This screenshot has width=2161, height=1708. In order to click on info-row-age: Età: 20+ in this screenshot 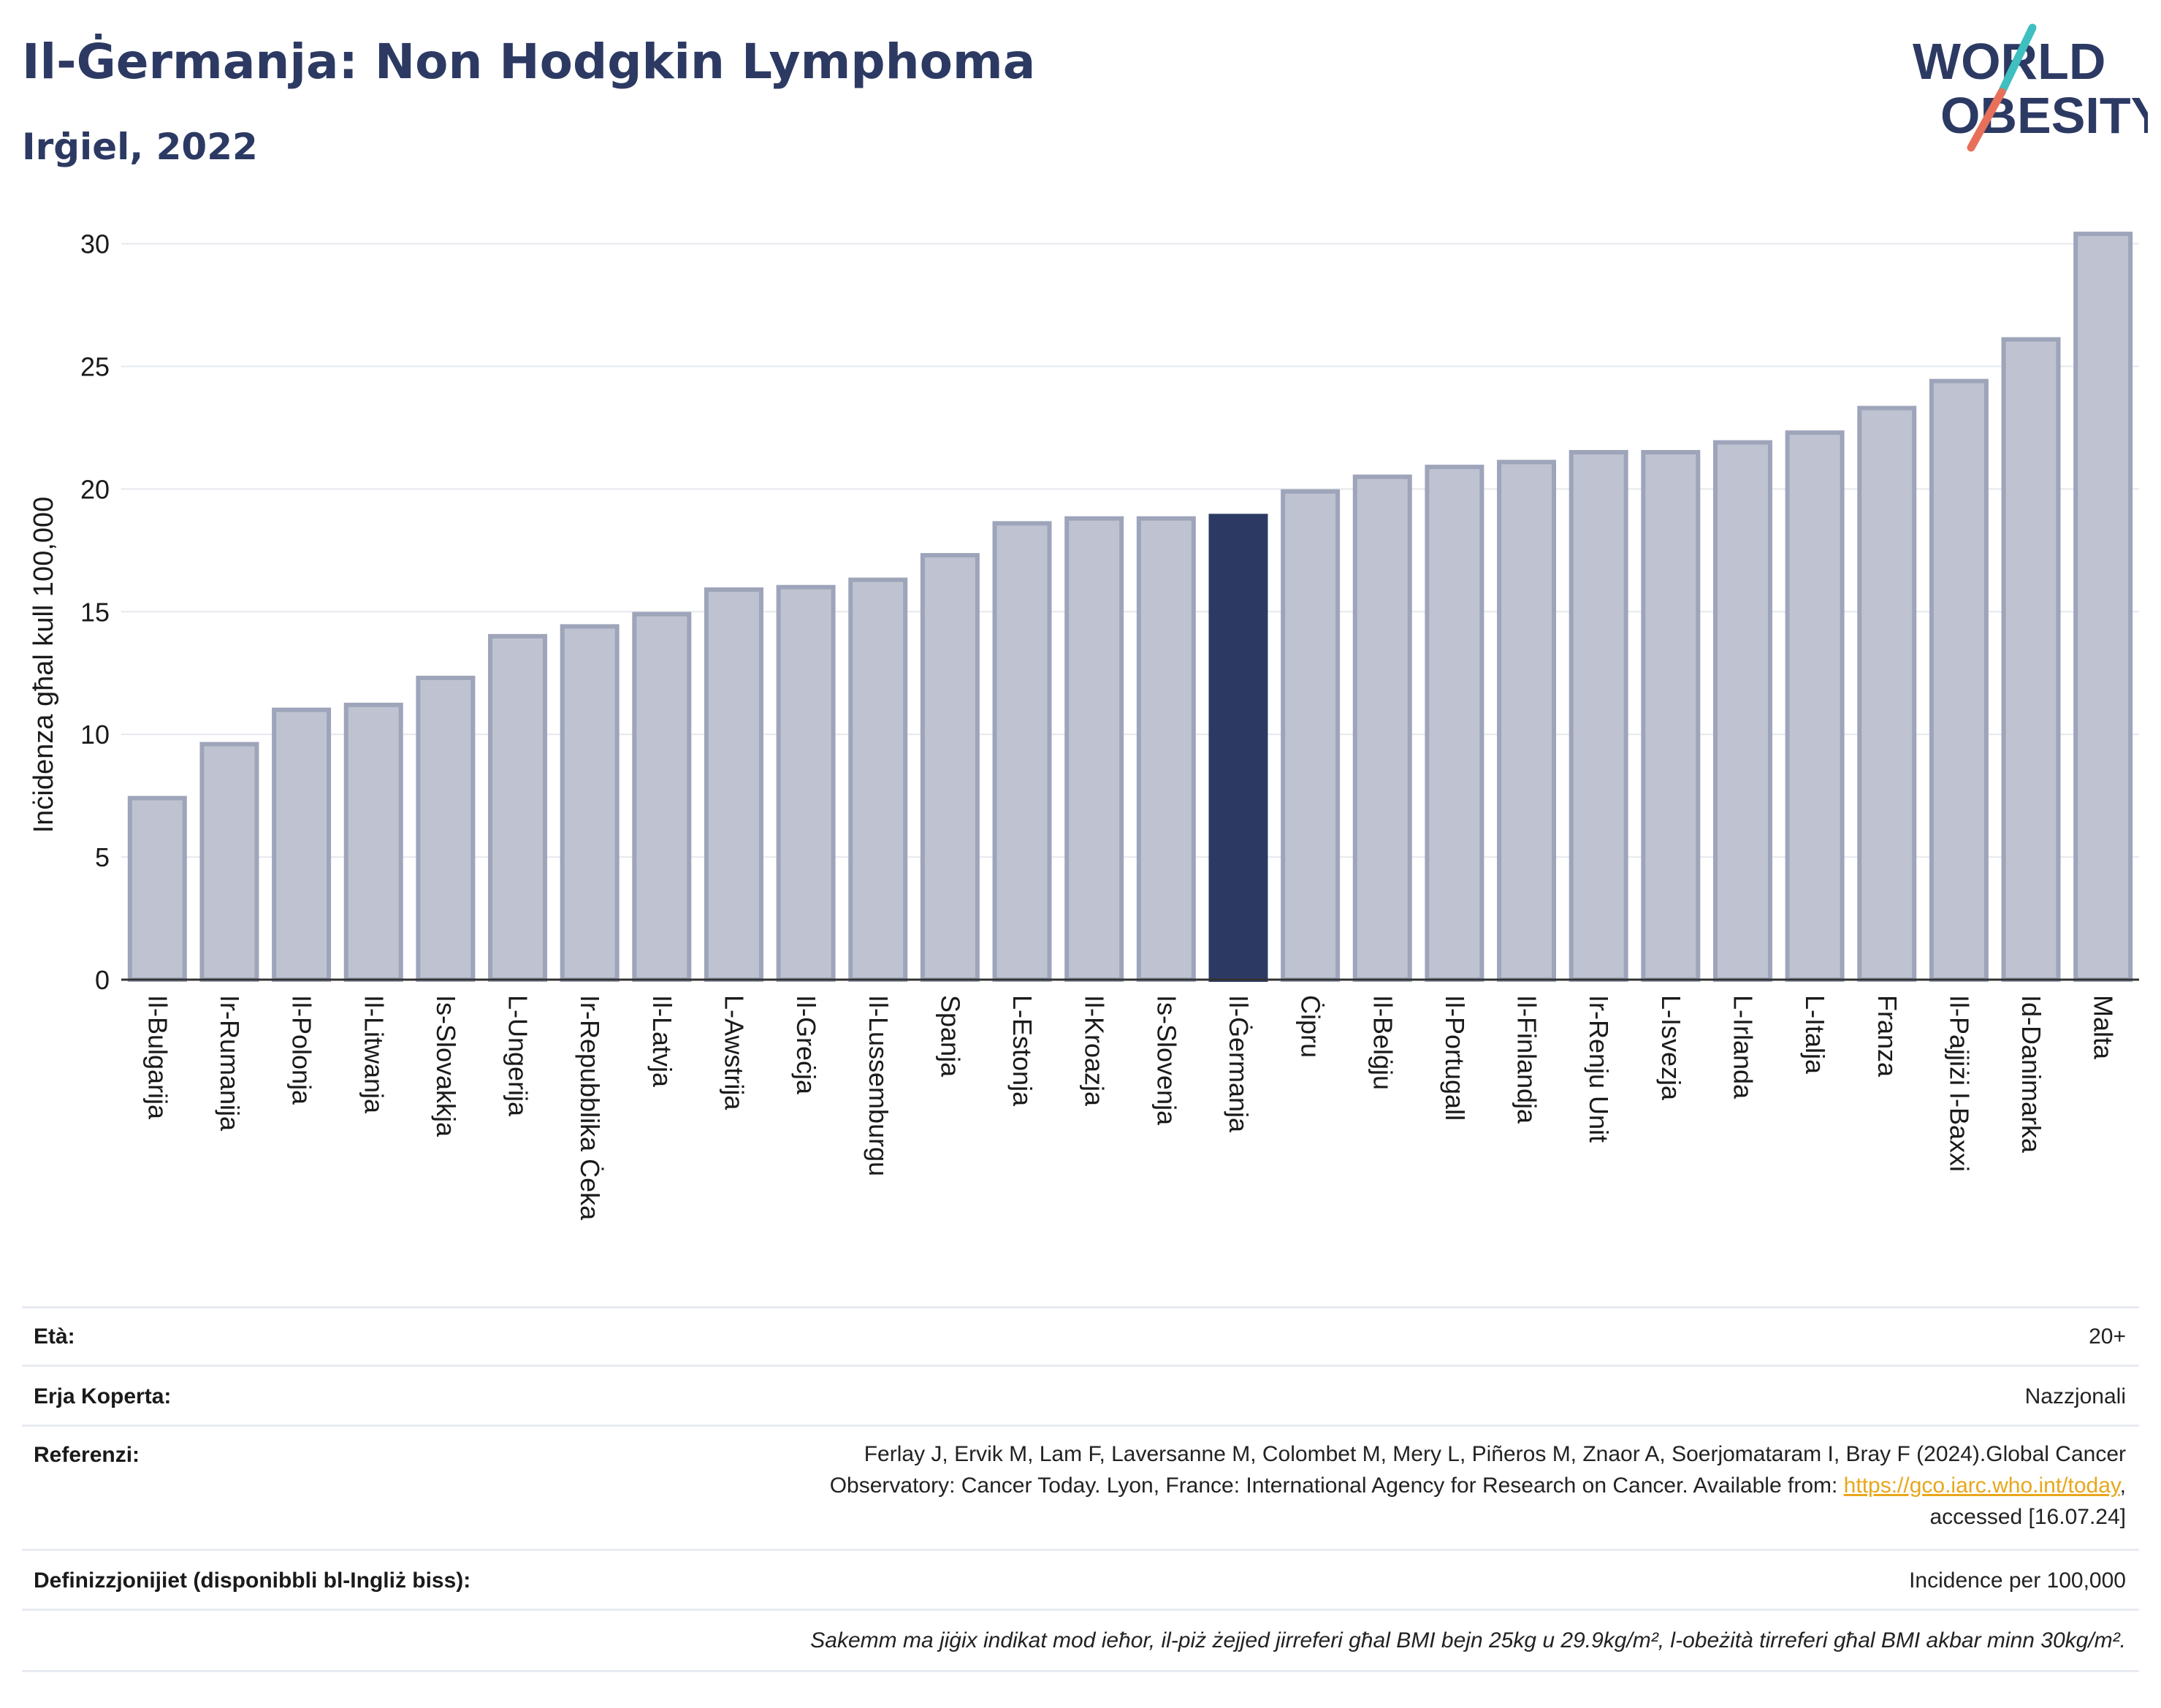, I will do `click(1080, 1336)`.